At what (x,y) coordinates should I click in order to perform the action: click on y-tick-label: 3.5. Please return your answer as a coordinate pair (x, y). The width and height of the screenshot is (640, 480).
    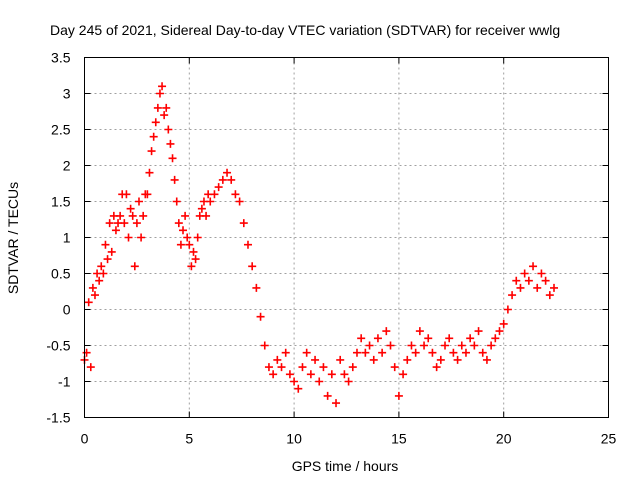
    Looking at the image, I should click on (61, 58).